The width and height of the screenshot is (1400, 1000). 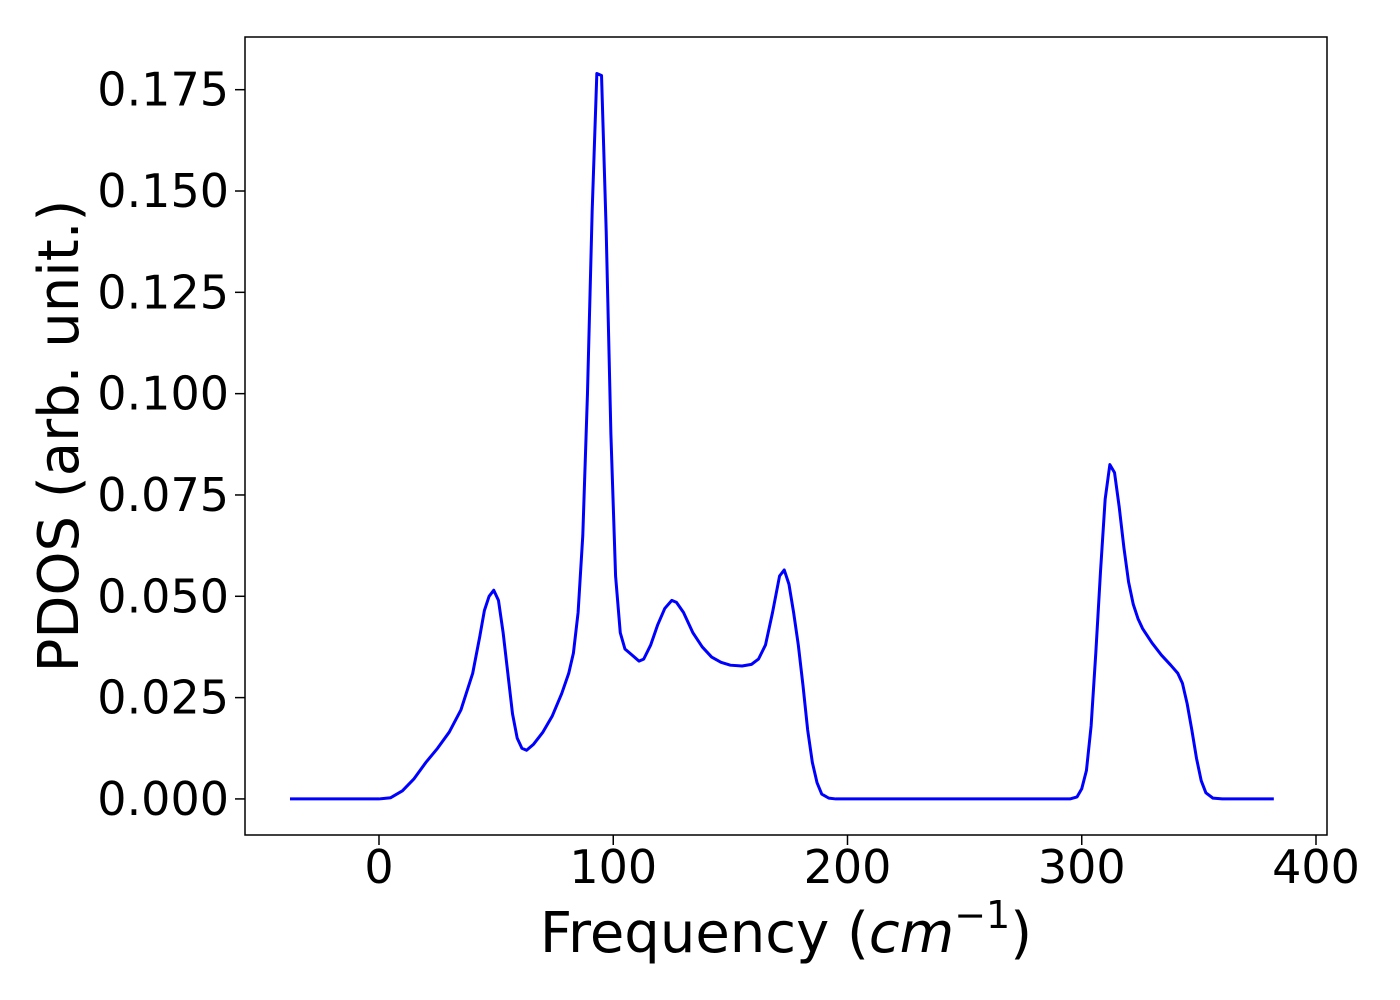 I want to click on x-tick-label: 200, so click(x=848, y=867).